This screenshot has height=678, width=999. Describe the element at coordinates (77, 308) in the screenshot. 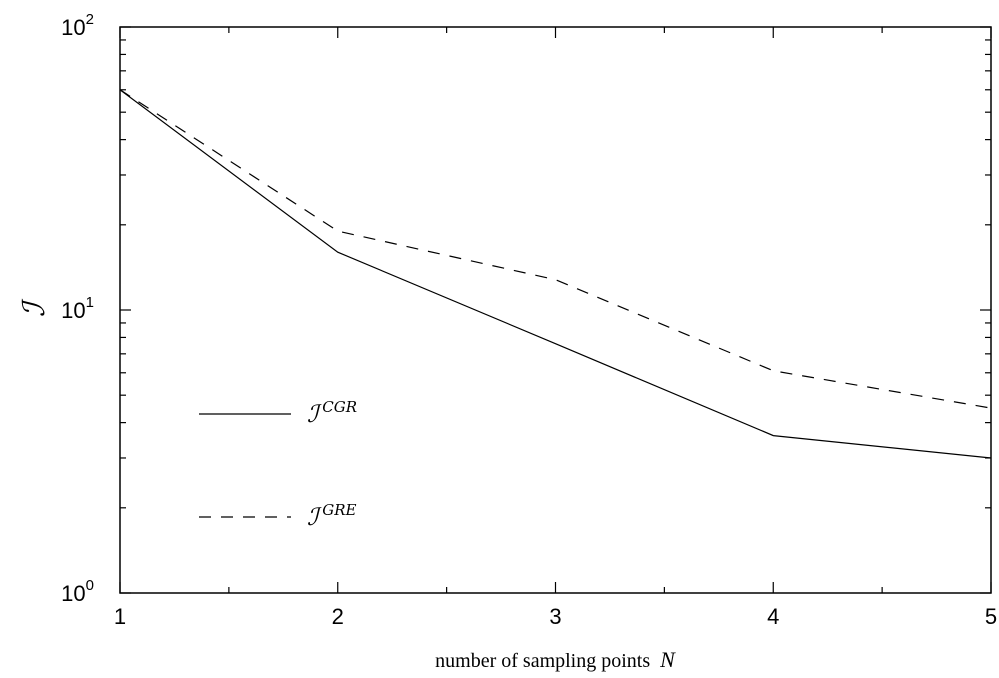

I see `y-tick-label: 10¹` at that location.